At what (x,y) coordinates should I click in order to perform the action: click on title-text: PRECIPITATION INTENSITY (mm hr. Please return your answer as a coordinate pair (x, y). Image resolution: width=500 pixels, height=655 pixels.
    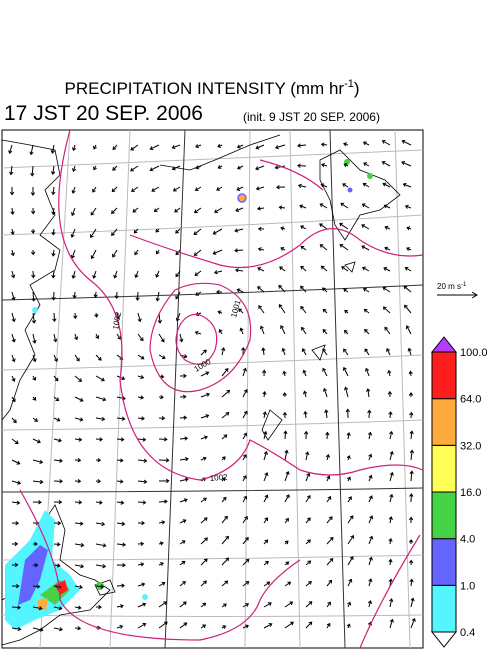
    Looking at the image, I should click on (204, 88).